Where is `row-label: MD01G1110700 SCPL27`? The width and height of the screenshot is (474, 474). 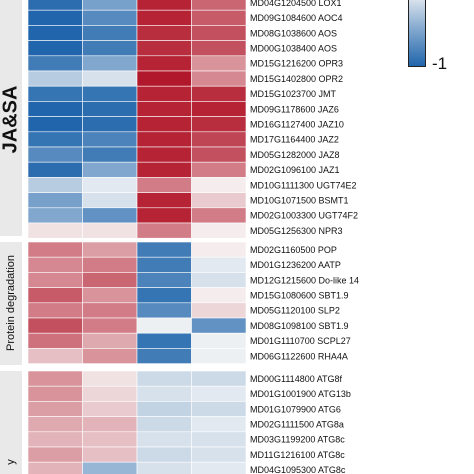 row-label: MD01G1110700 SCPL27 is located at coordinates (300, 341).